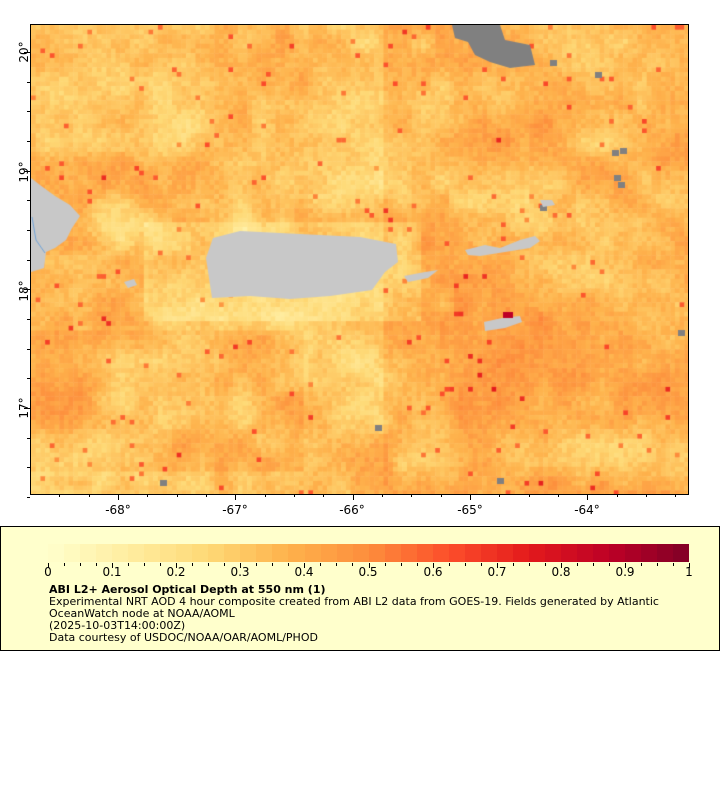 The height and width of the screenshot is (800, 720). Describe the element at coordinates (352, 510) in the screenshot. I see `lon-tick-label: -66°` at that location.